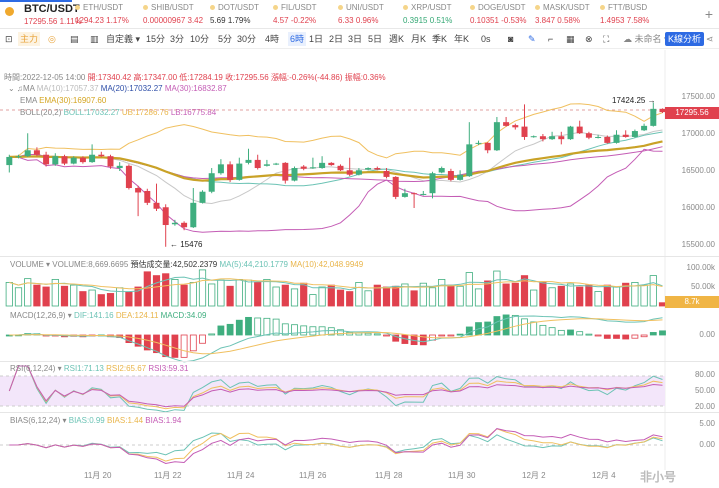  Describe the element at coordinates (336, 446) in the screenshot. I see `bias3-line` at that location.